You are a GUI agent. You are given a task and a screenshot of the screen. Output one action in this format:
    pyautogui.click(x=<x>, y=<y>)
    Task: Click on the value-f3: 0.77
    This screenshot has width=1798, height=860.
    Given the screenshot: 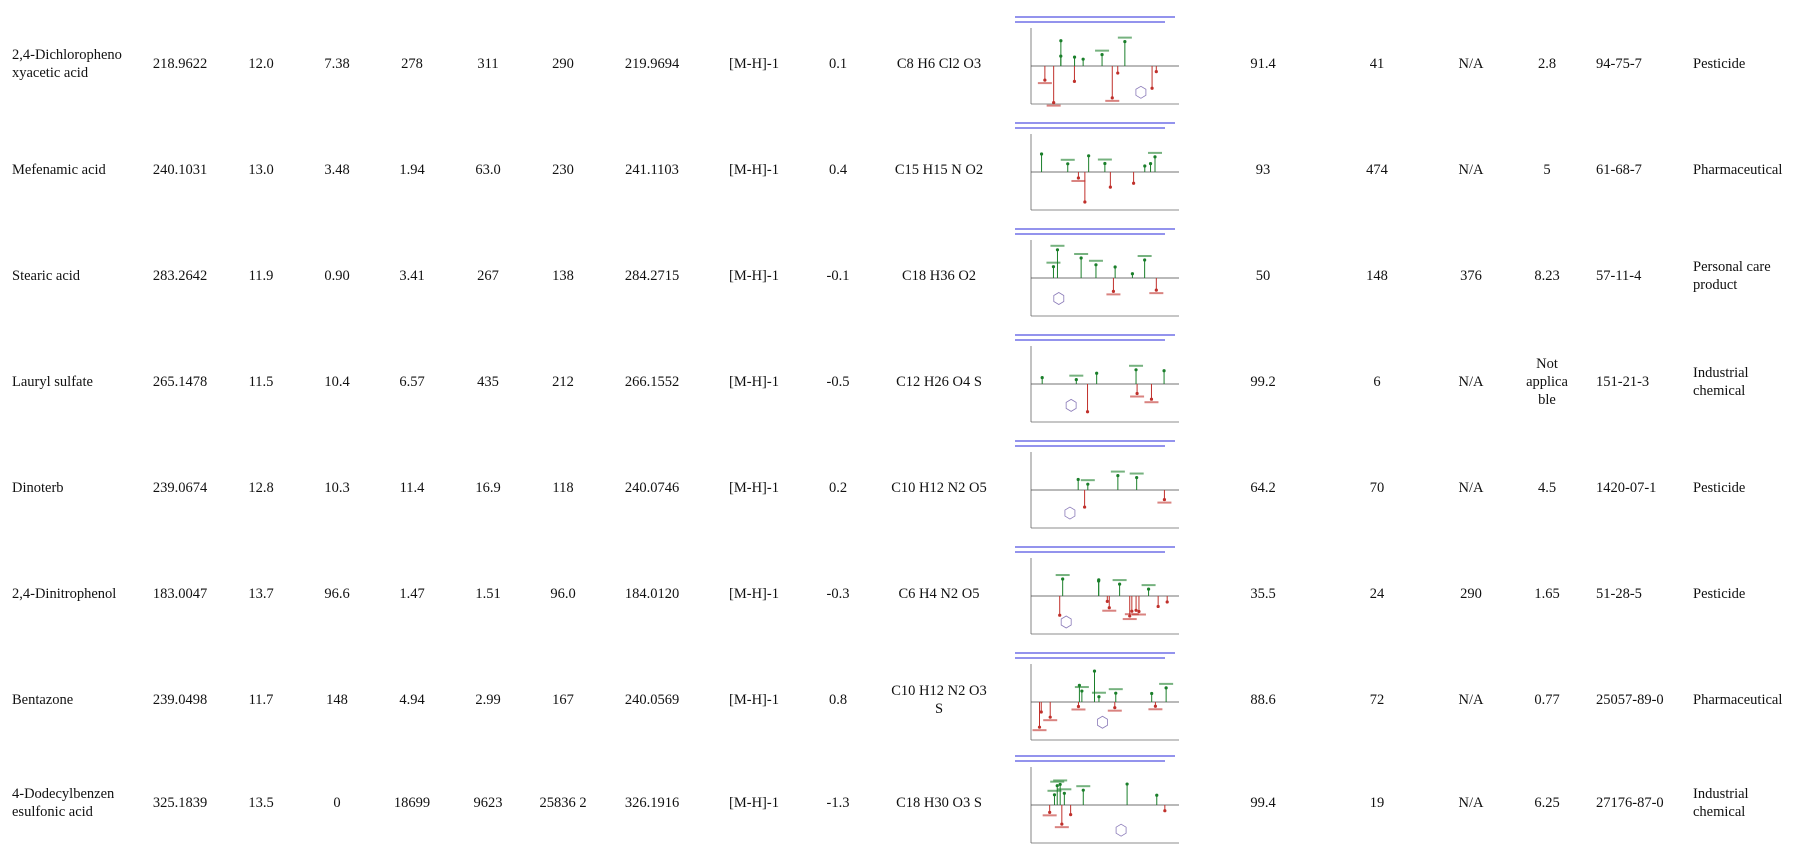 What is the action you would take?
    pyautogui.click(x=1547, y=700)
    